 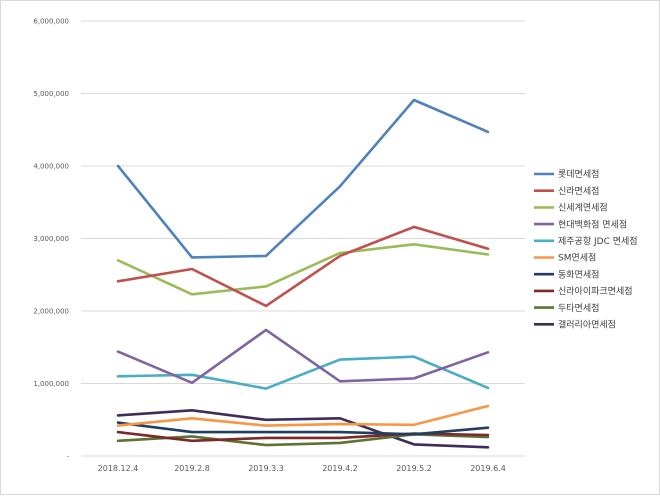 What do you see at coordinates (414, 468) in the screenshot?
I see `x-tick-label: 2019.5.2` at bounding box center [414, 468].